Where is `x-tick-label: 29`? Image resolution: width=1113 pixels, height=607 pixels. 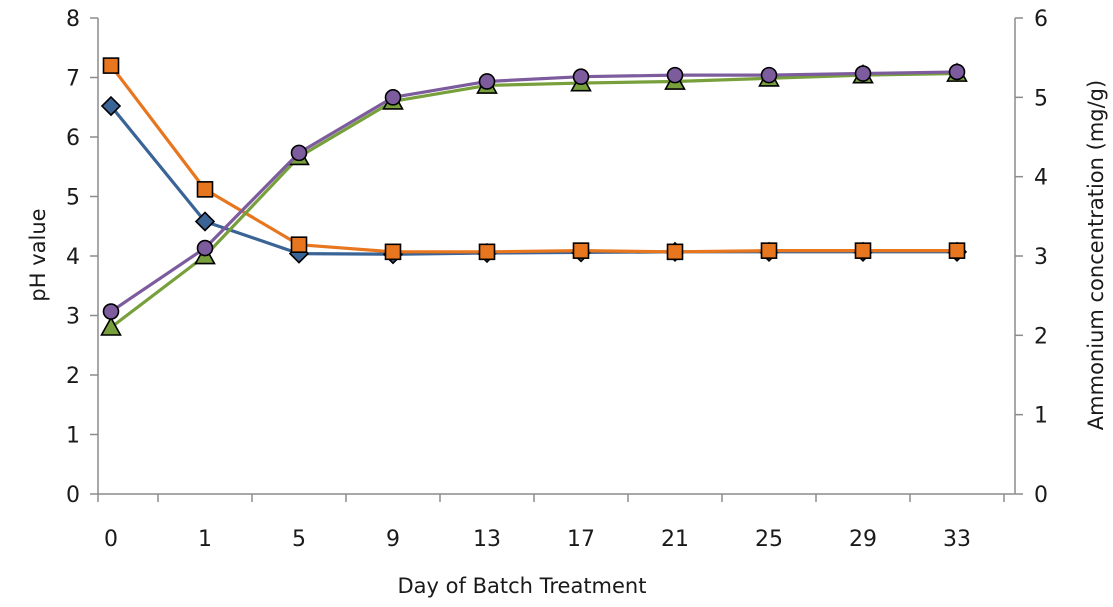 x-tick-label: 29 is located at coordinates (863, 539).